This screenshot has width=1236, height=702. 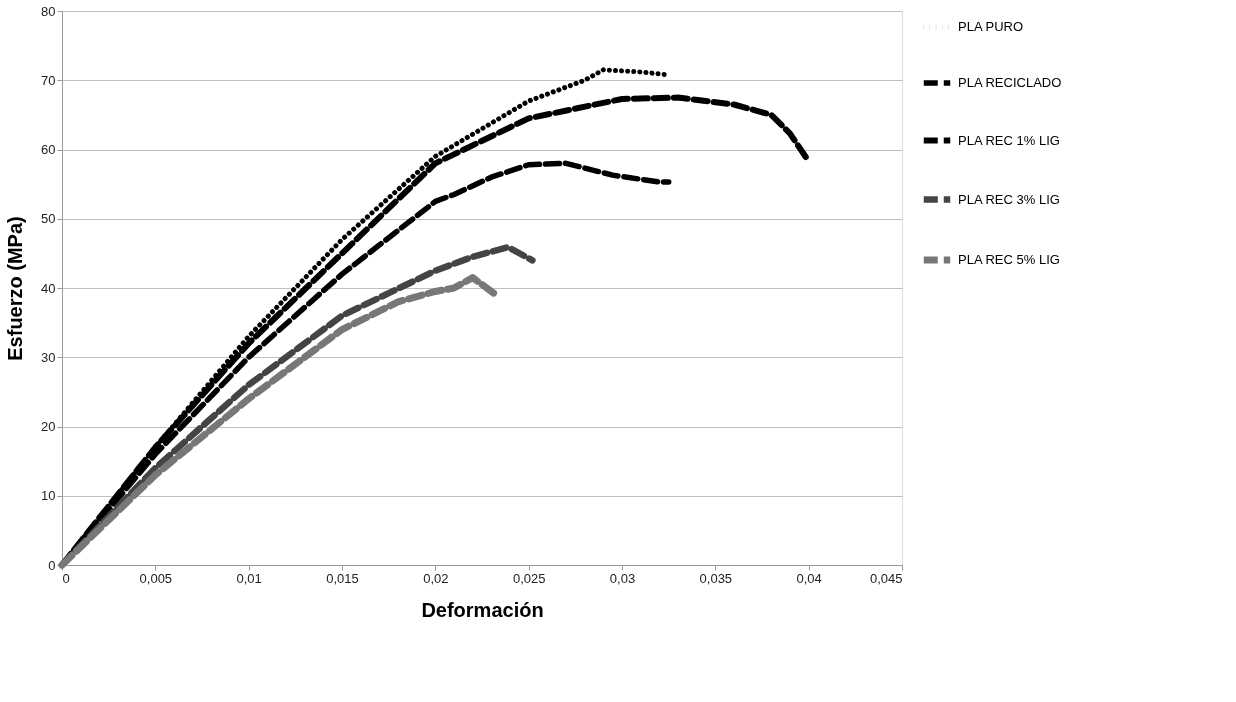 I want to click on legend-label: PLA PURO, so click(x=991, y=26).